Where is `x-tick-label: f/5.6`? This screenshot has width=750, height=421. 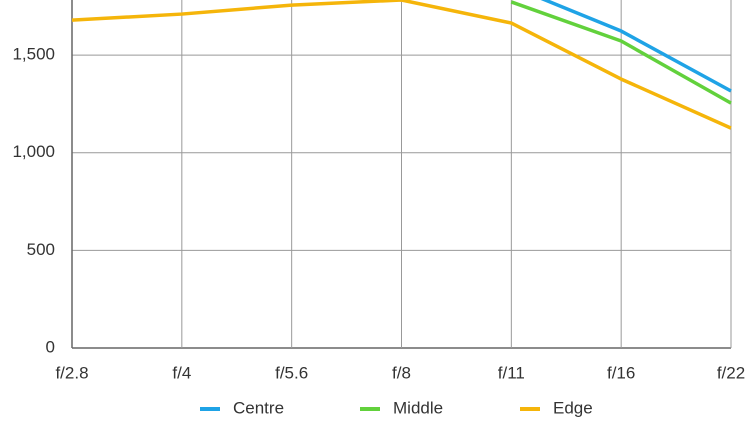 x-tick-label: f/5.6 is located at coordinates (291, 372).